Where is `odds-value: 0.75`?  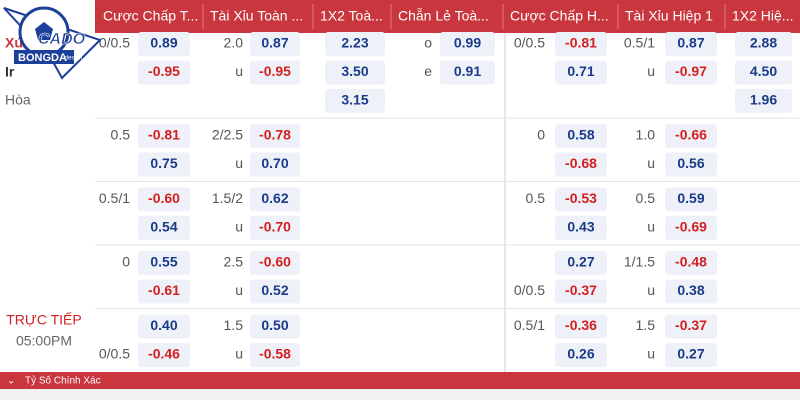
odds-value: 0.75 is located at coordinates (163, 163).